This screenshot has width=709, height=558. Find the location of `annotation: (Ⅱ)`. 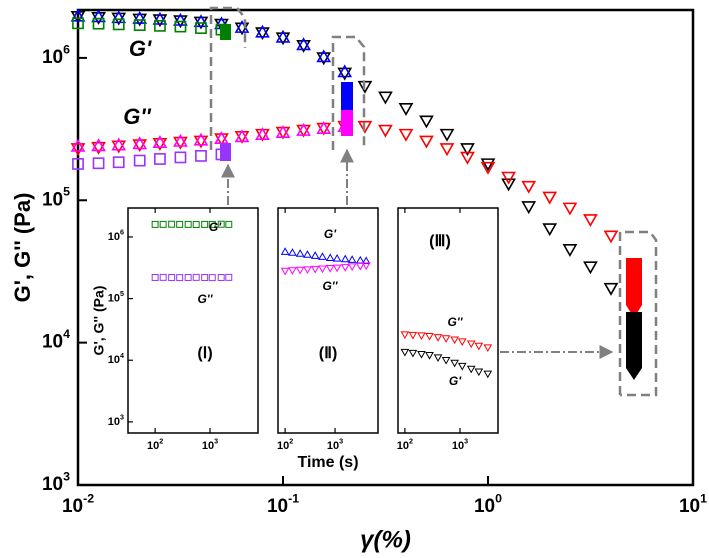

annotation: (Ⅱ) is located at coordinates (328, 353).